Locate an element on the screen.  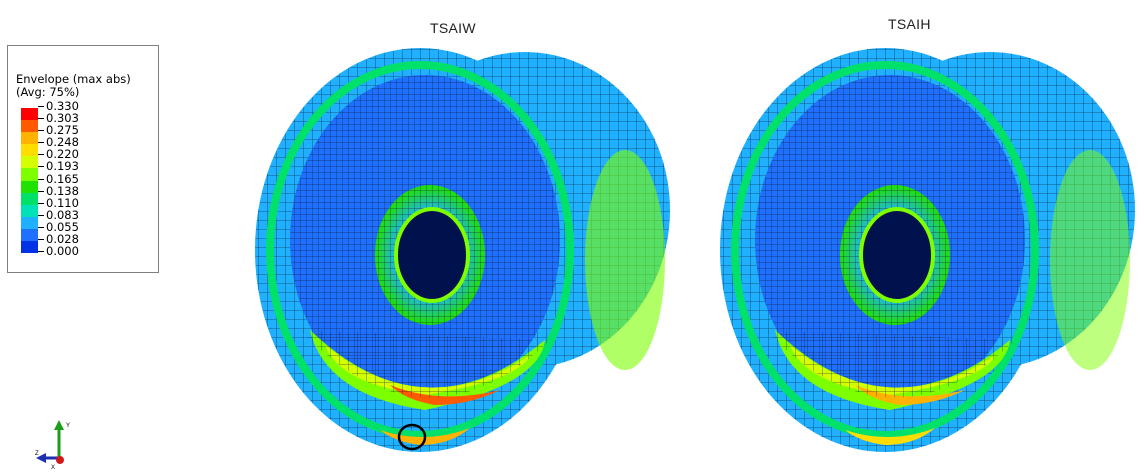
legend-value: 0.138 is located at coordinates (58, 191).